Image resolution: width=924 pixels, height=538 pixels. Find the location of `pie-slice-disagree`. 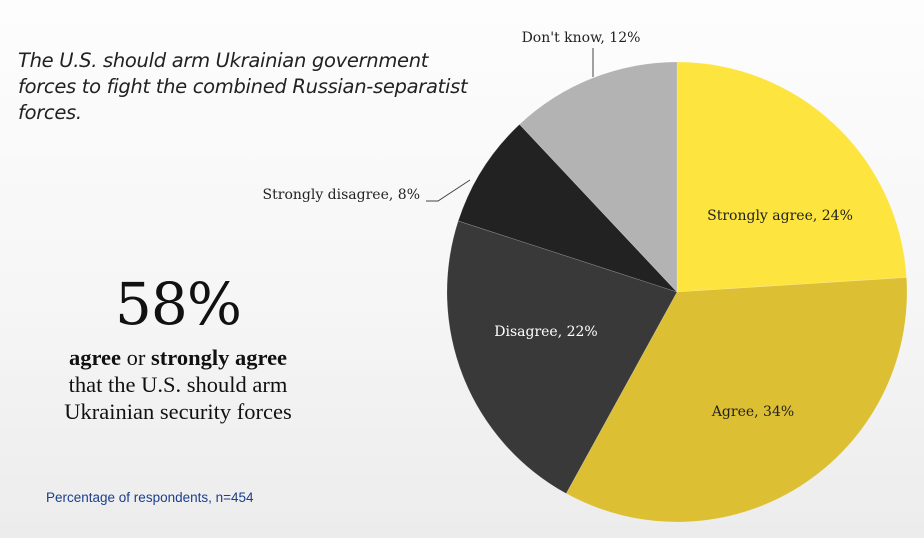

pie-slice-disagree is located at coordinates (562, 357).